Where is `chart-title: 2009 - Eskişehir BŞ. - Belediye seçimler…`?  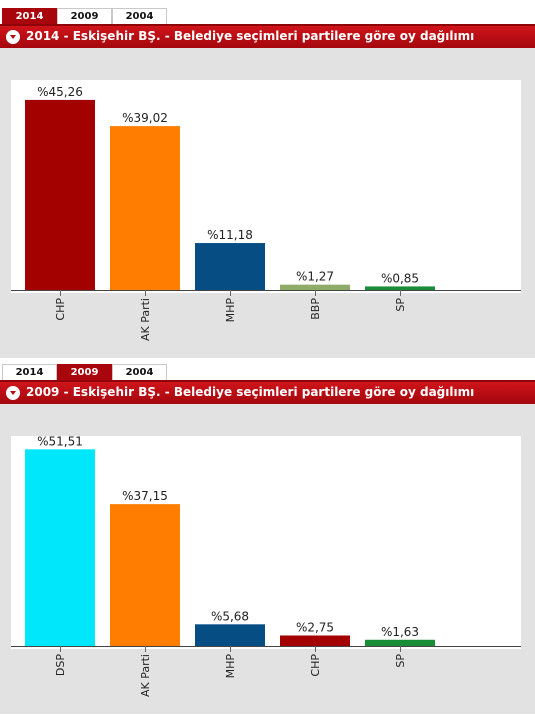
chart-title: 2009 - Eskişehir BŞ. - Belediye seçimler… is located at coordinates (250, 392).